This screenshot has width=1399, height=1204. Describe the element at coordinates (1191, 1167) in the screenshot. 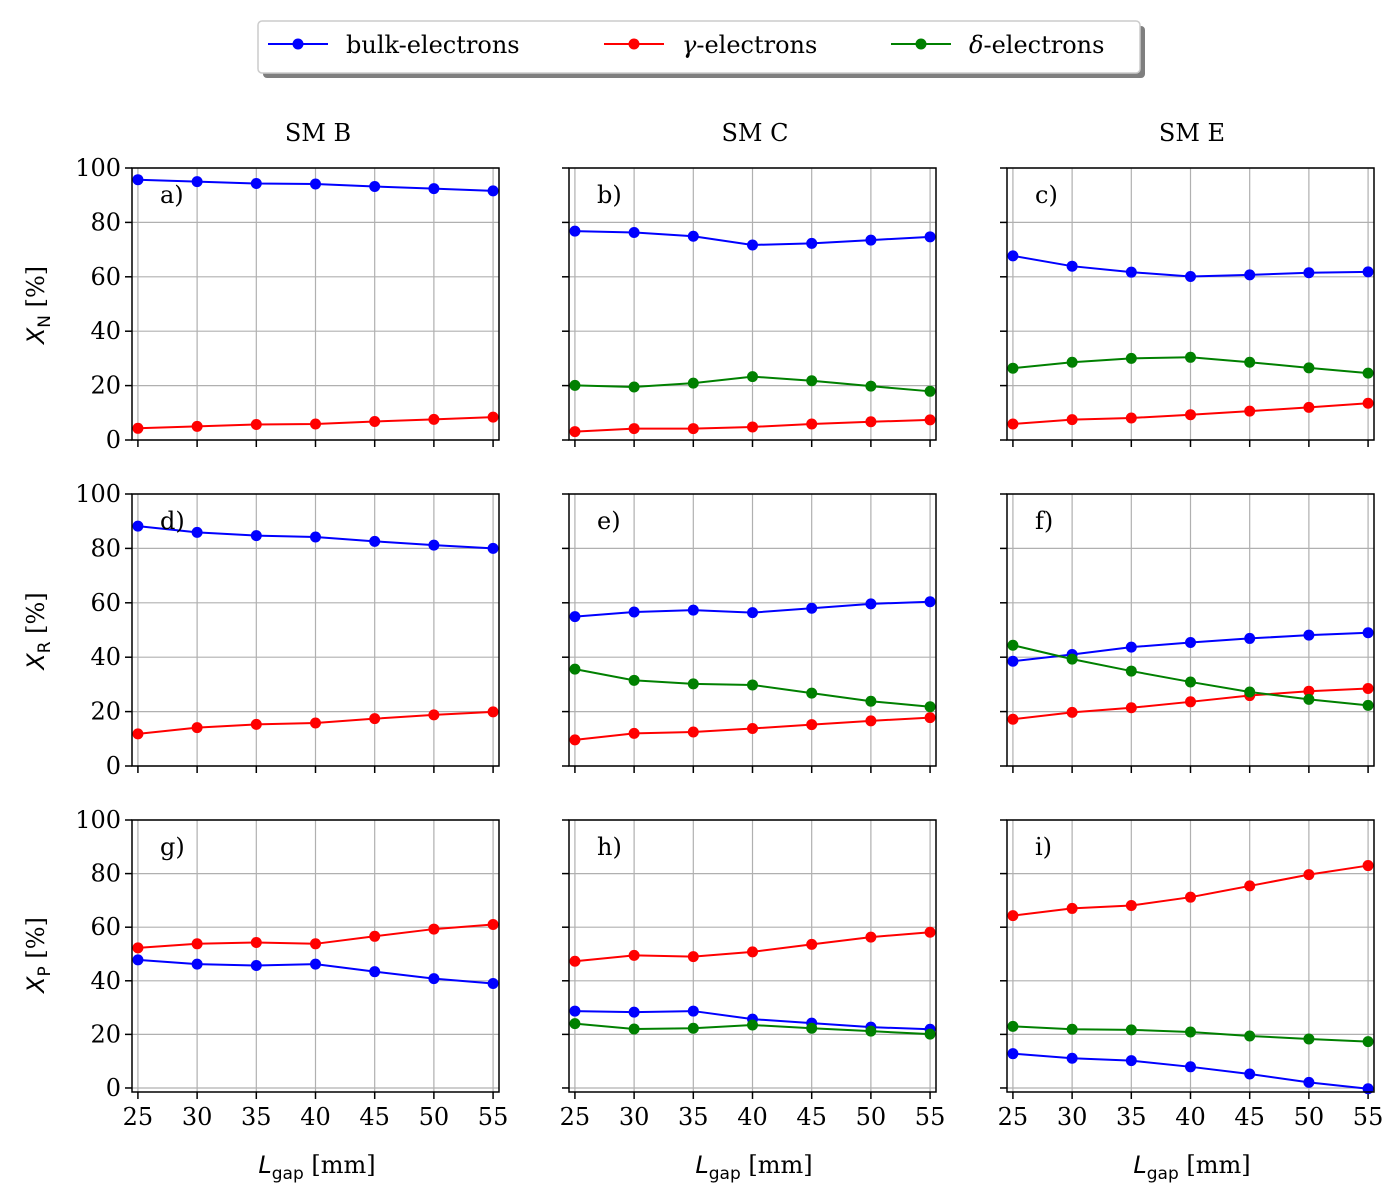

I see `xlabel-col-e: Lgap [mm]` at that location.